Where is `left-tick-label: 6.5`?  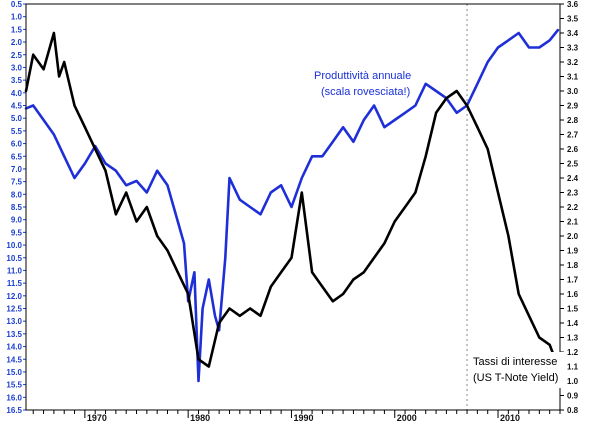 left-tick-label: 6.5 is located at coordinates (17, 156).